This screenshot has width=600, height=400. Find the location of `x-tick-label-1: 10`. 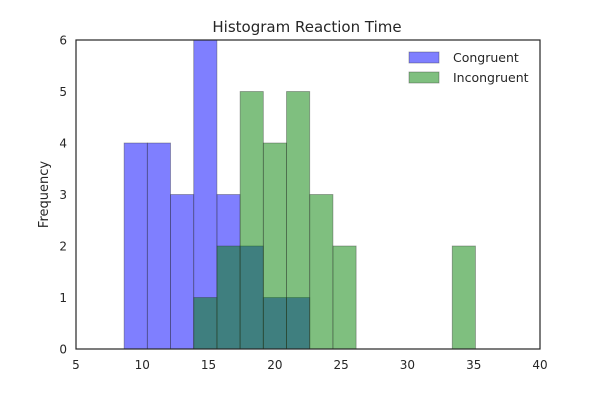

x-tick-label-1: 10 is located at coordinates (142, 365).